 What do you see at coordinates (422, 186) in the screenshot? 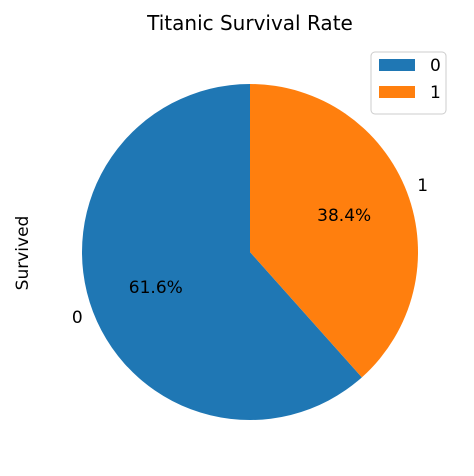
I see `category-label-1: 1` at bounding box center [422, 186].